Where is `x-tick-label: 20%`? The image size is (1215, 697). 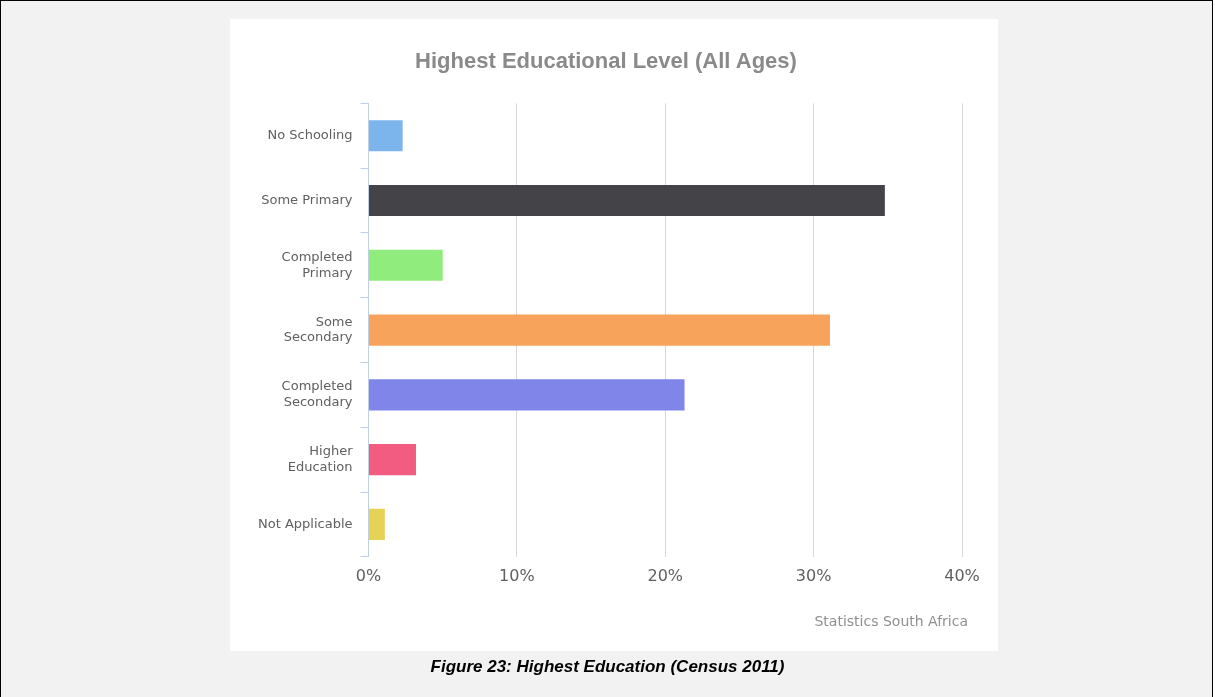 x-tick-label: 20% is located at coordinates (665, 575).